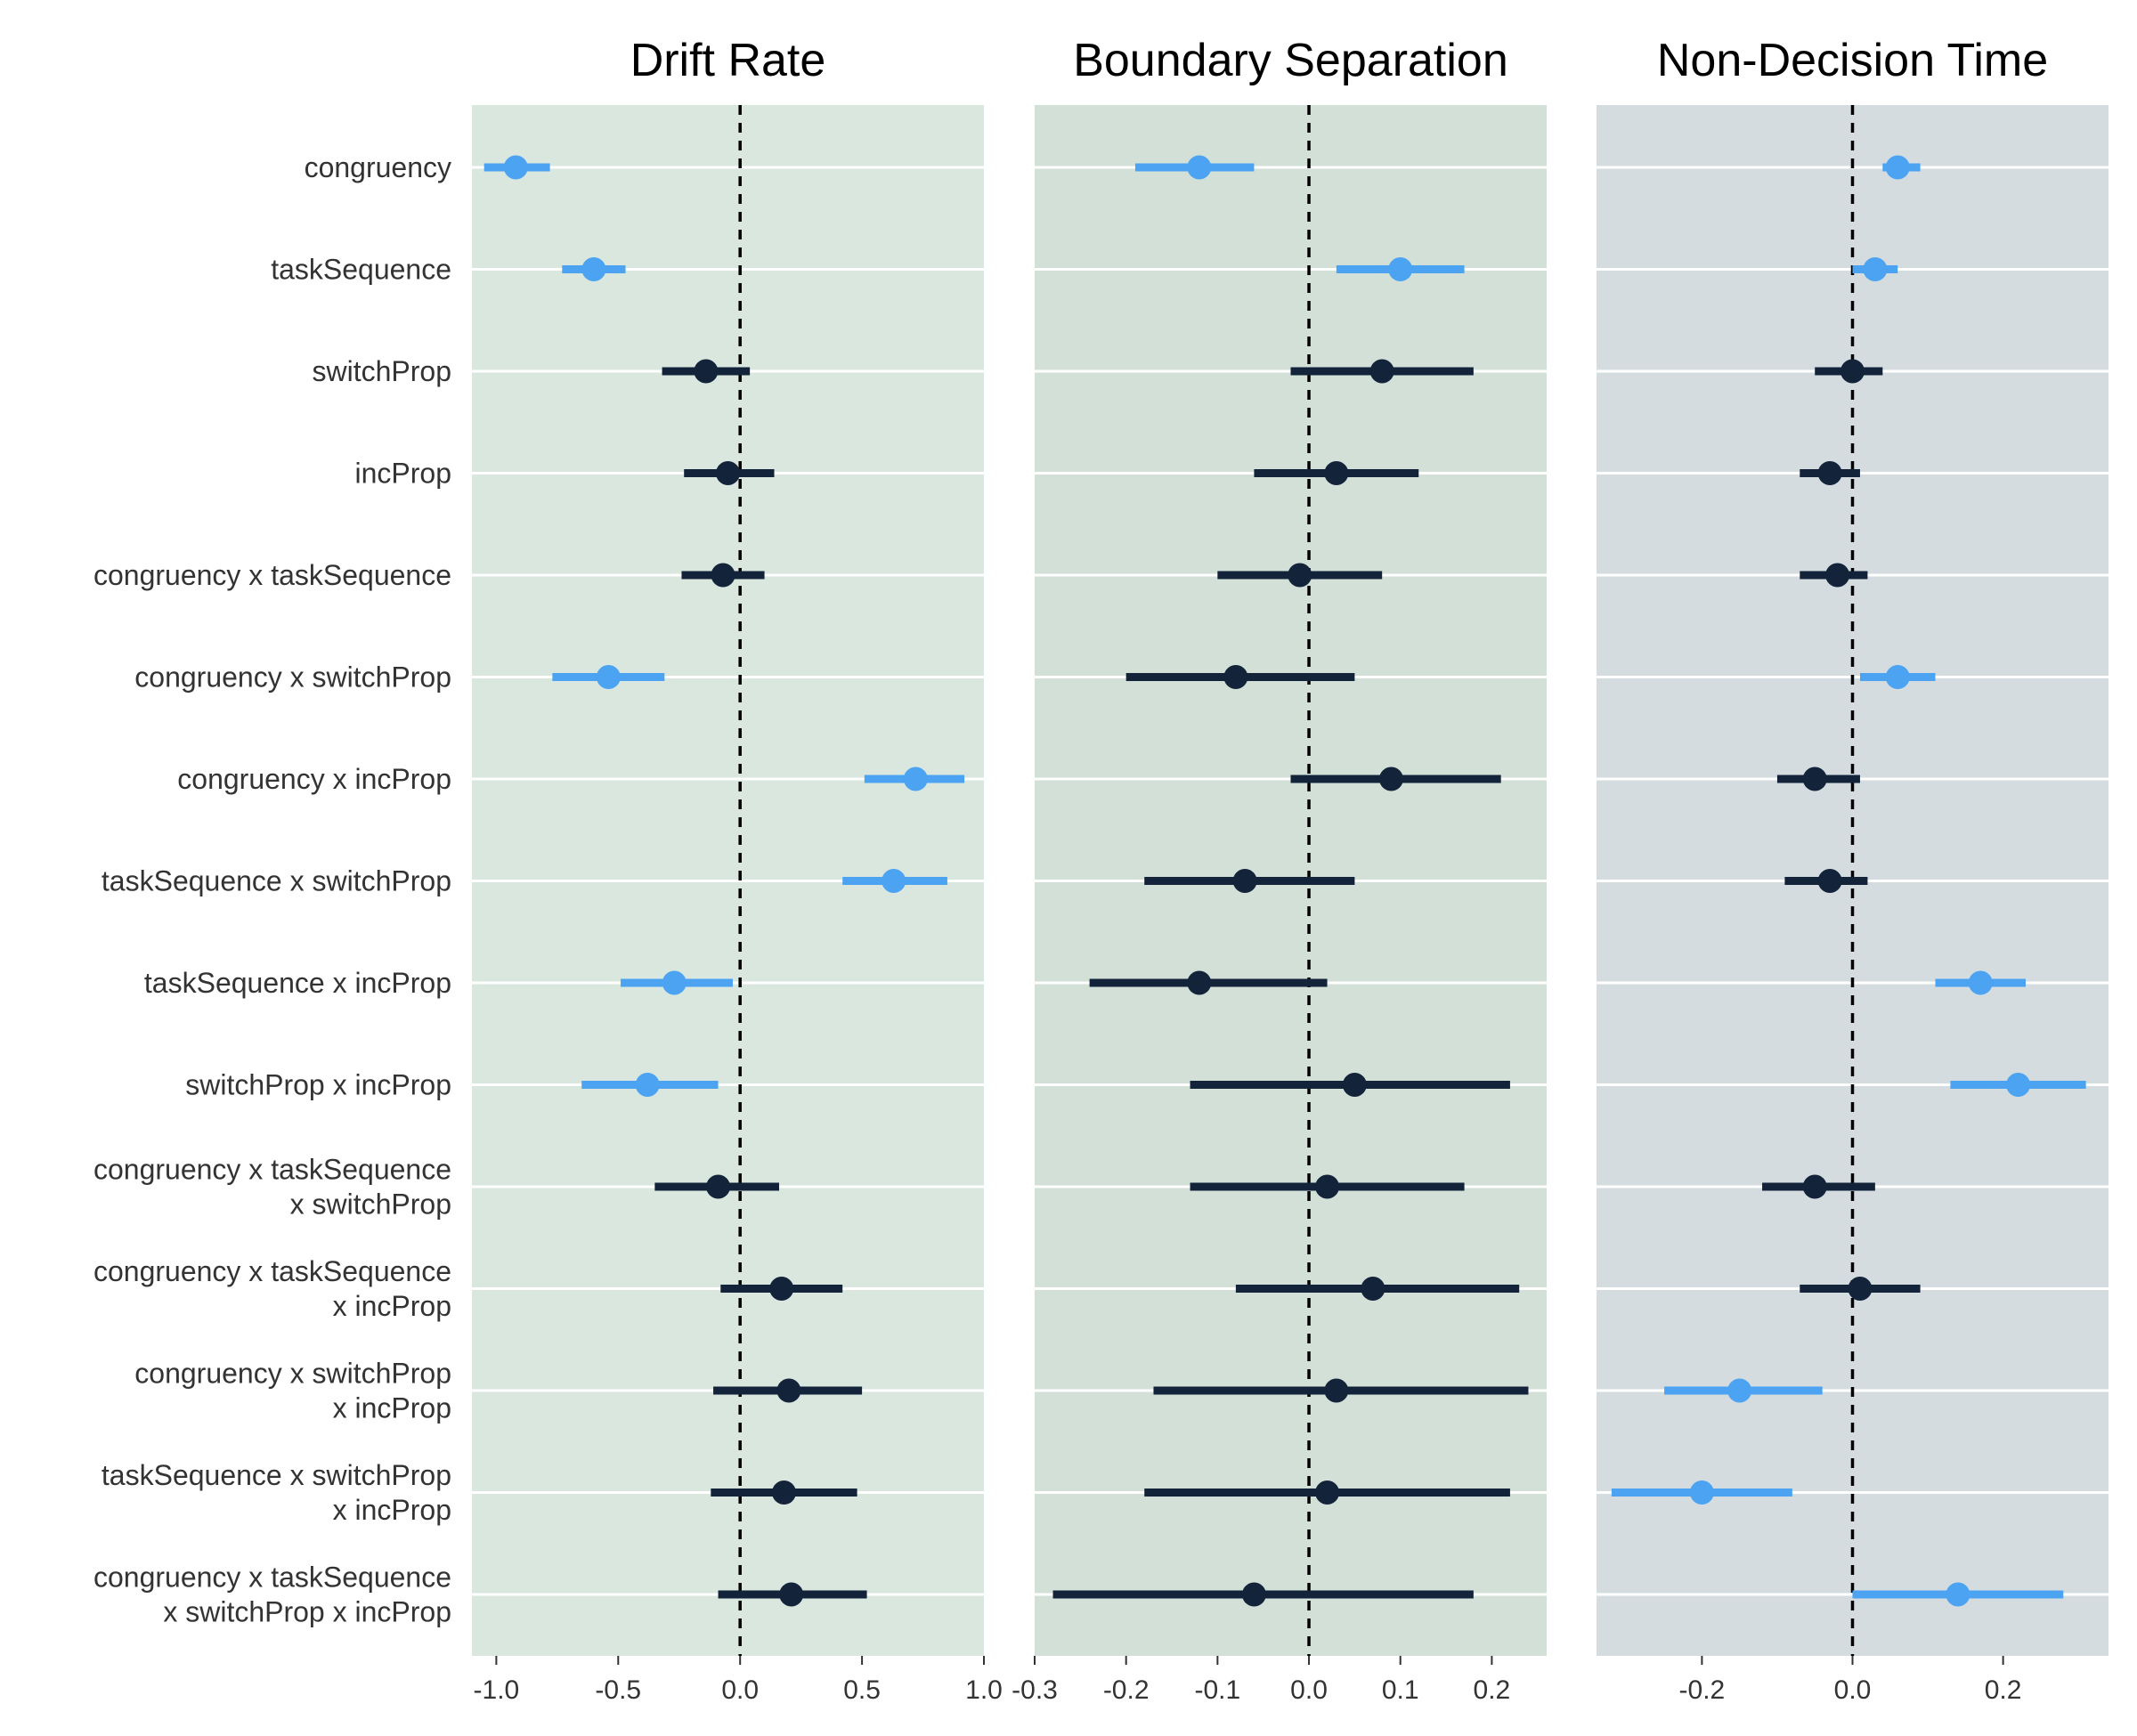 This screenshot has width=2137, height=1736. I want to click on term-label: congruency x incProp, so click(314, 779).